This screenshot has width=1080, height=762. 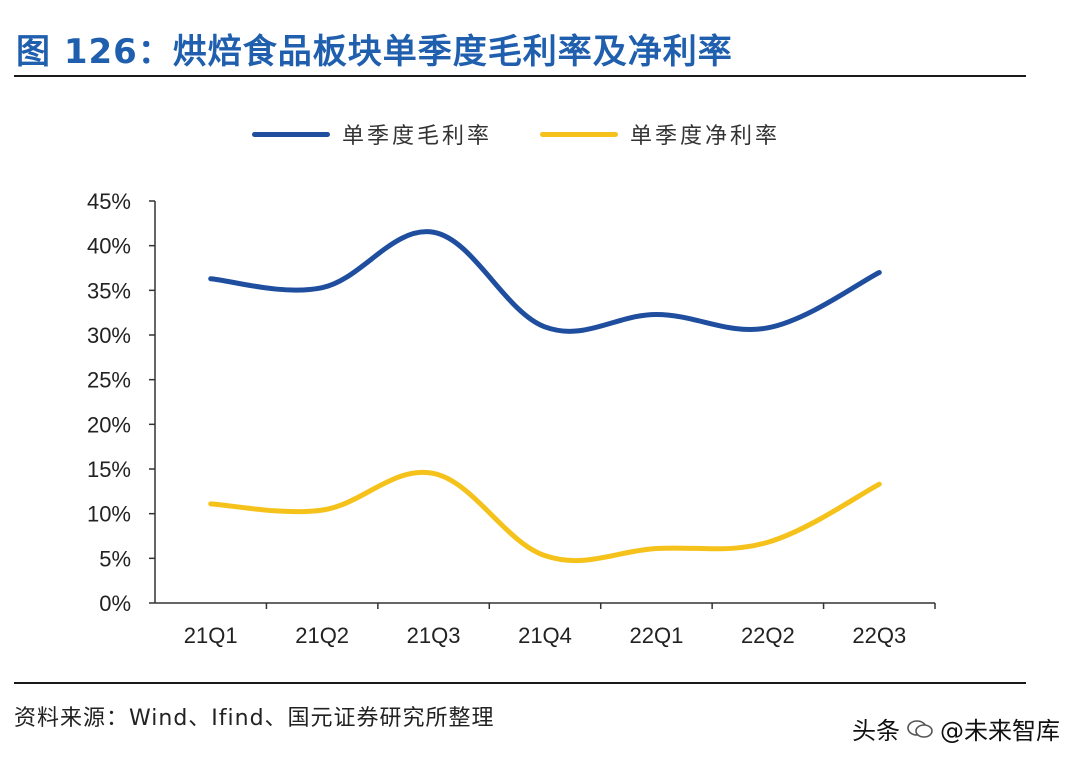 I want to click on watermark: 头条 @未来智库, so click(x=956, y=728).